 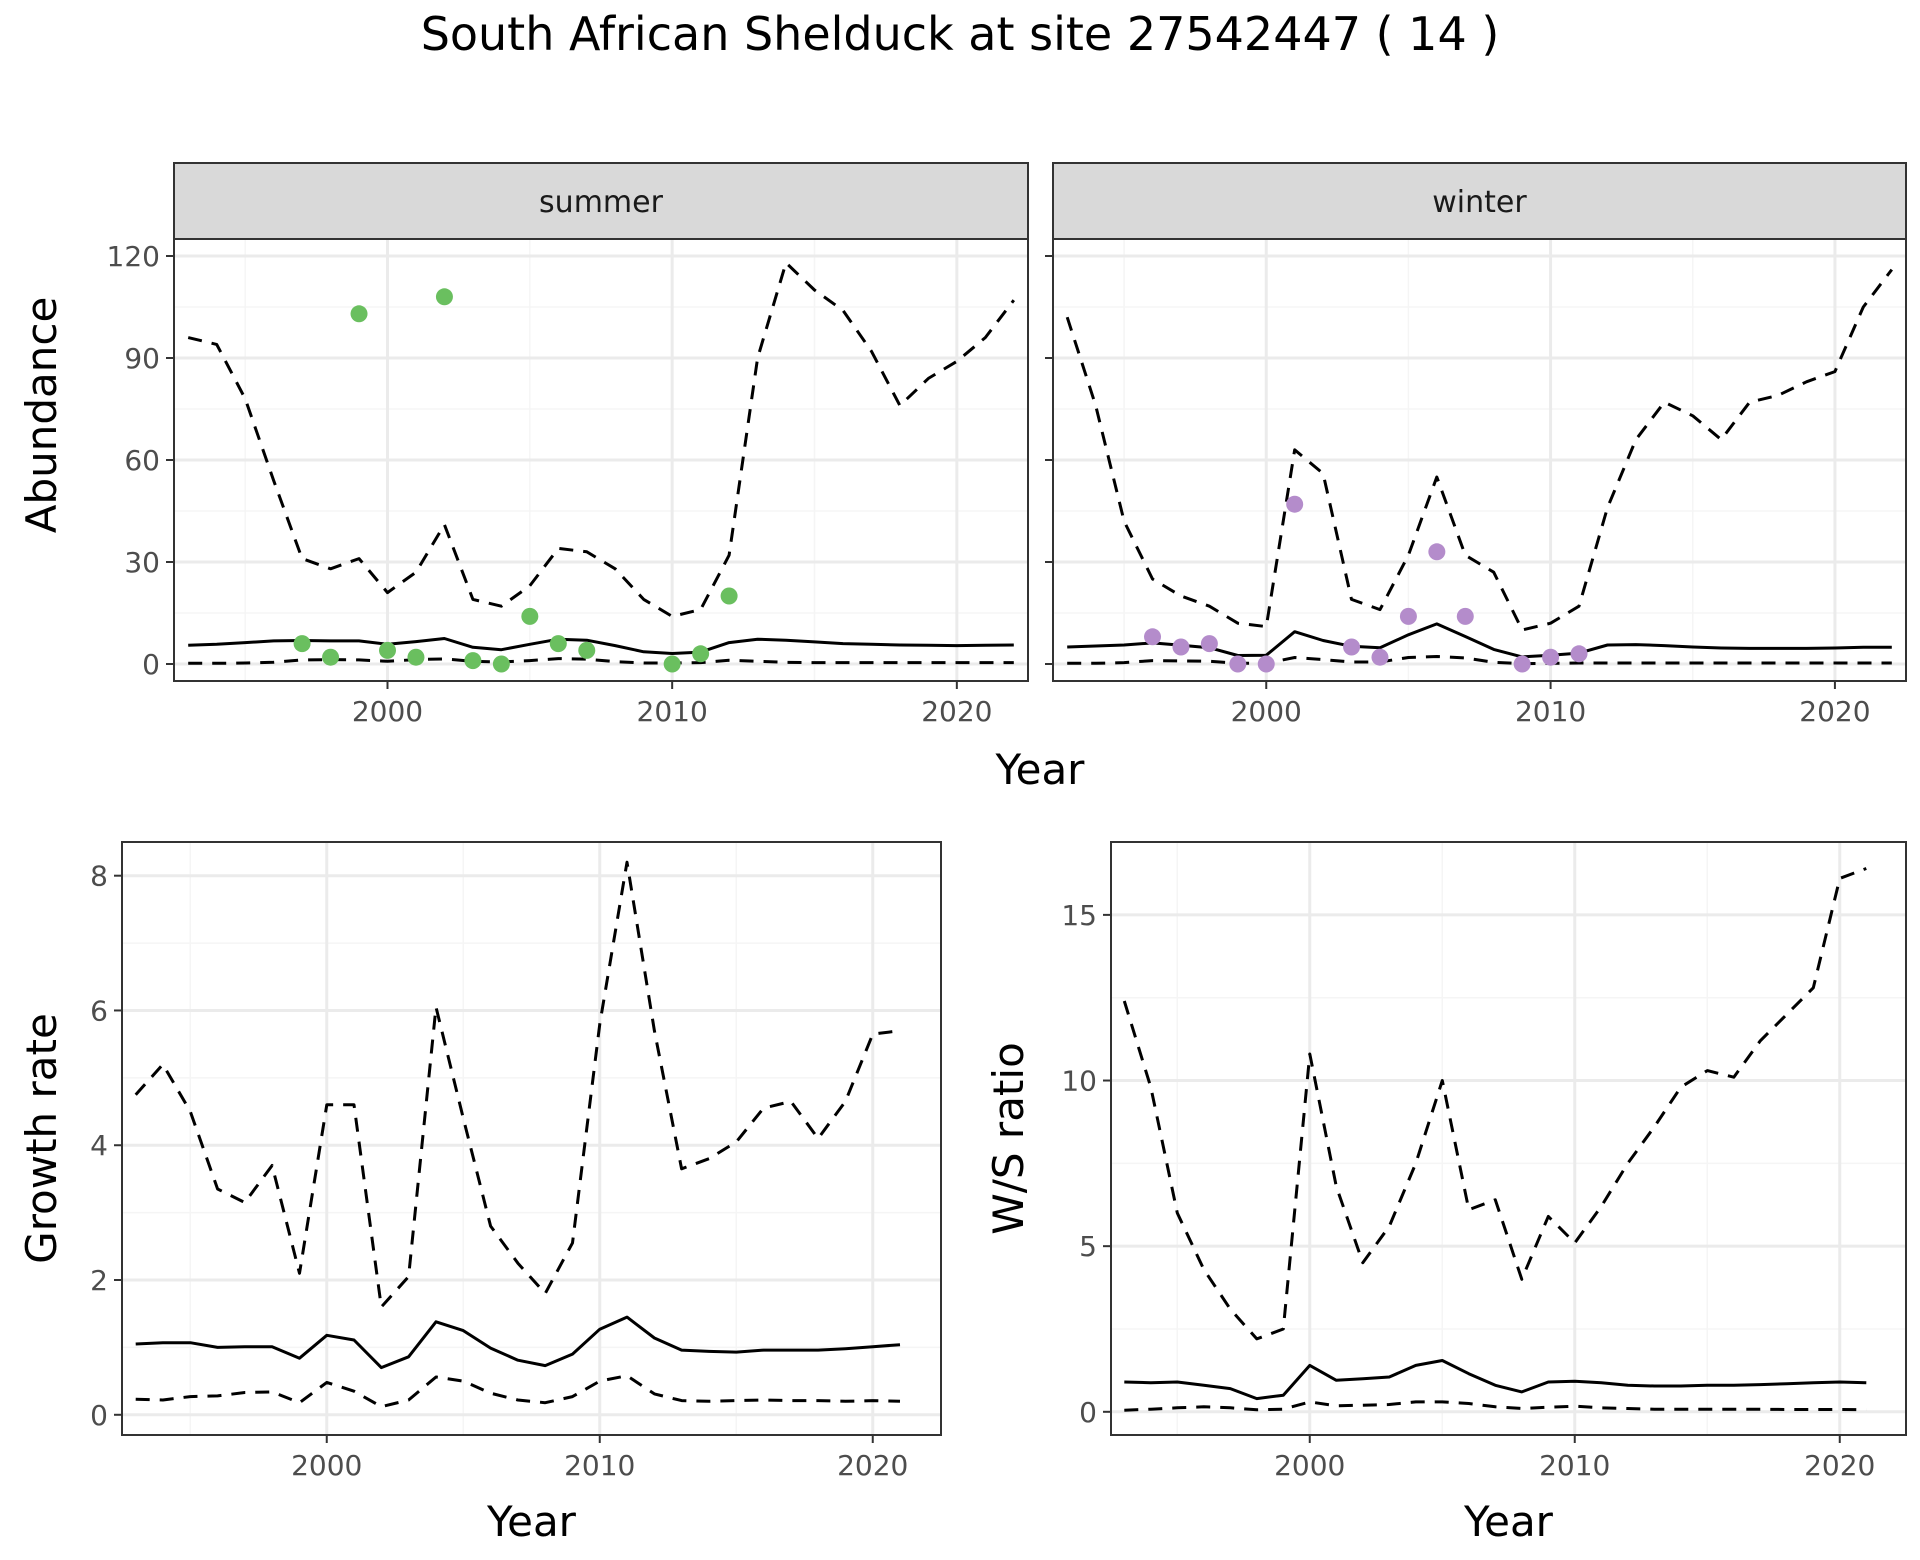 I want to click on y-axis-title: Growth rate, so click(x=41, y=1138).